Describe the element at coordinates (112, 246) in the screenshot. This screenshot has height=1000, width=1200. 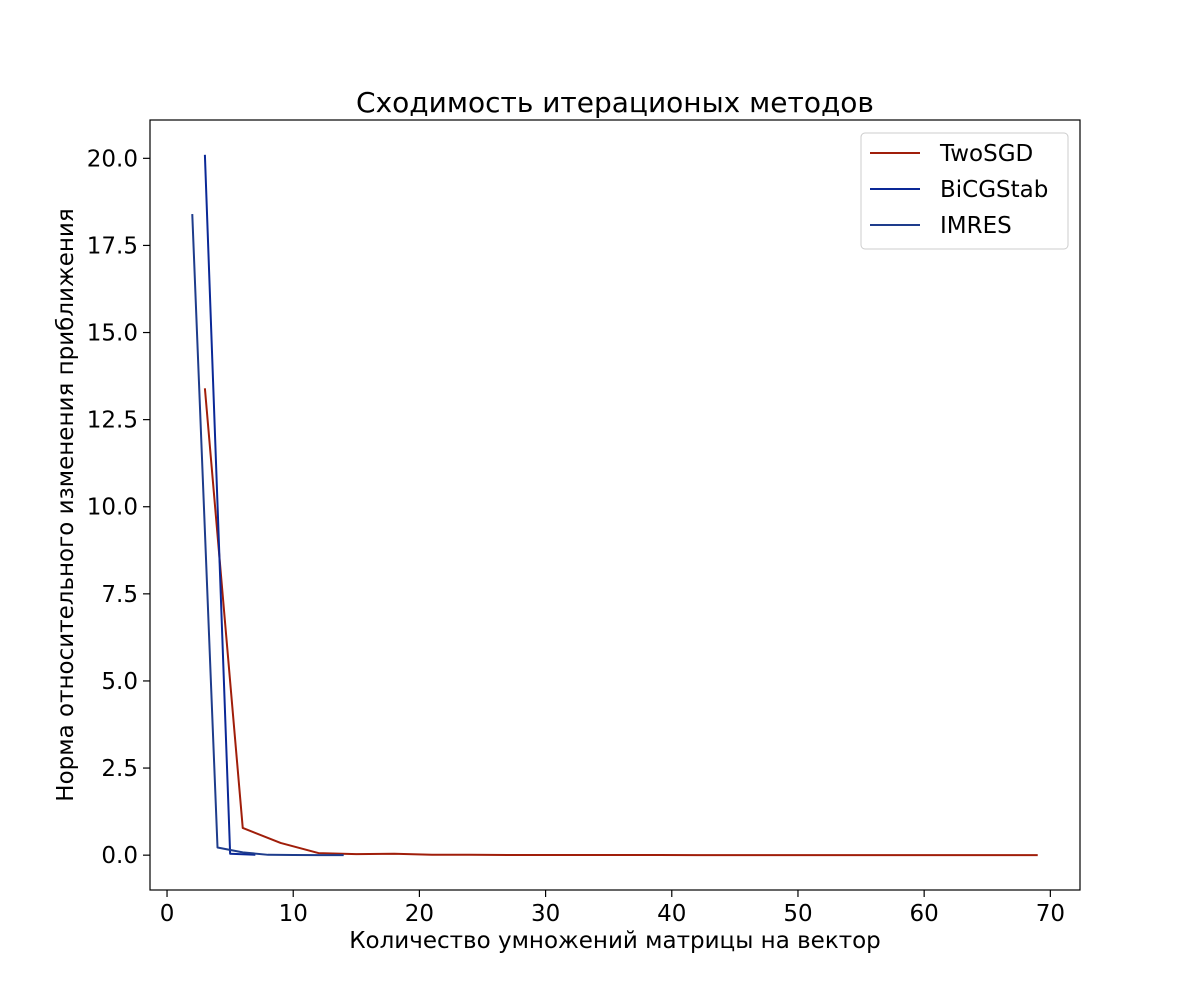
I see `y-tick-label: 17.5` at that location.